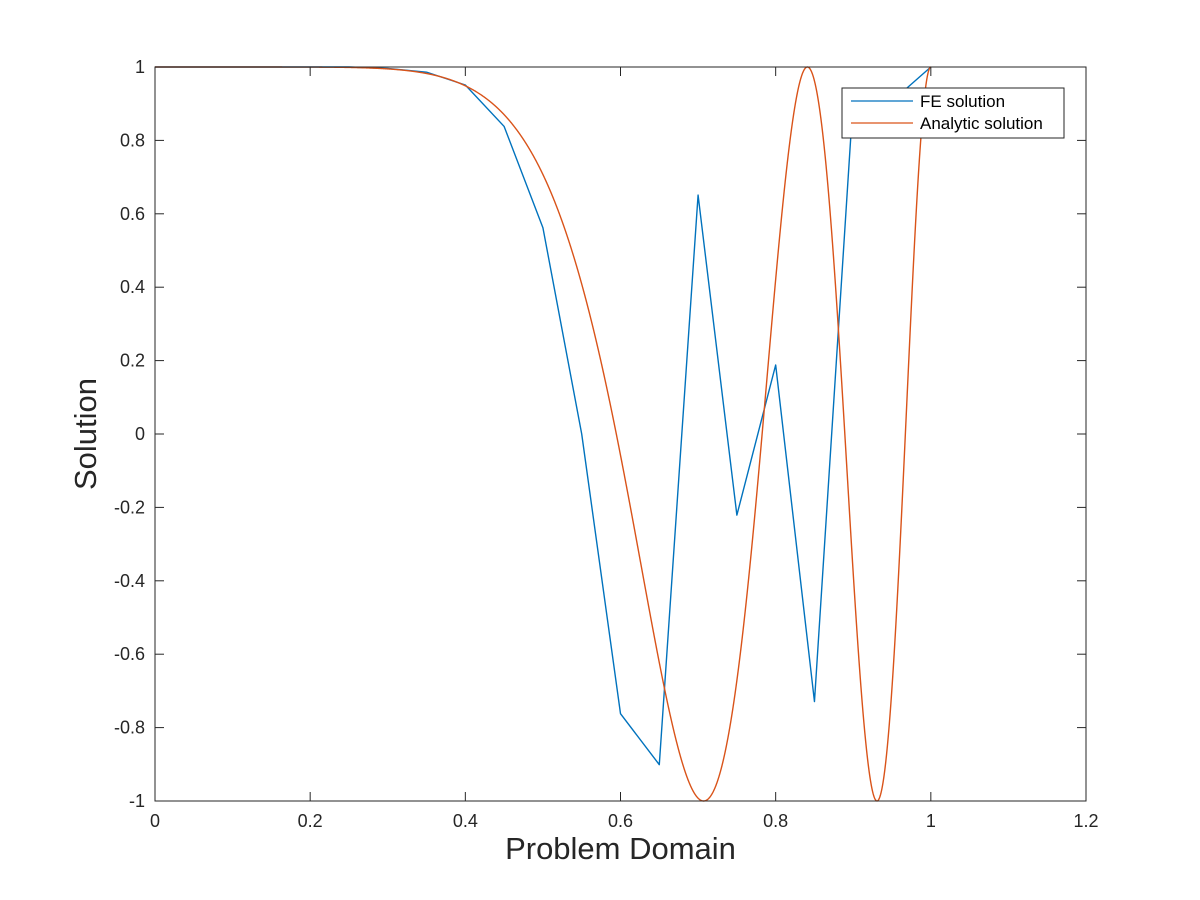  Describe the element at coordinates (132, 214) in the screenshot. I see `y-tick-label: 0.6` at that location.